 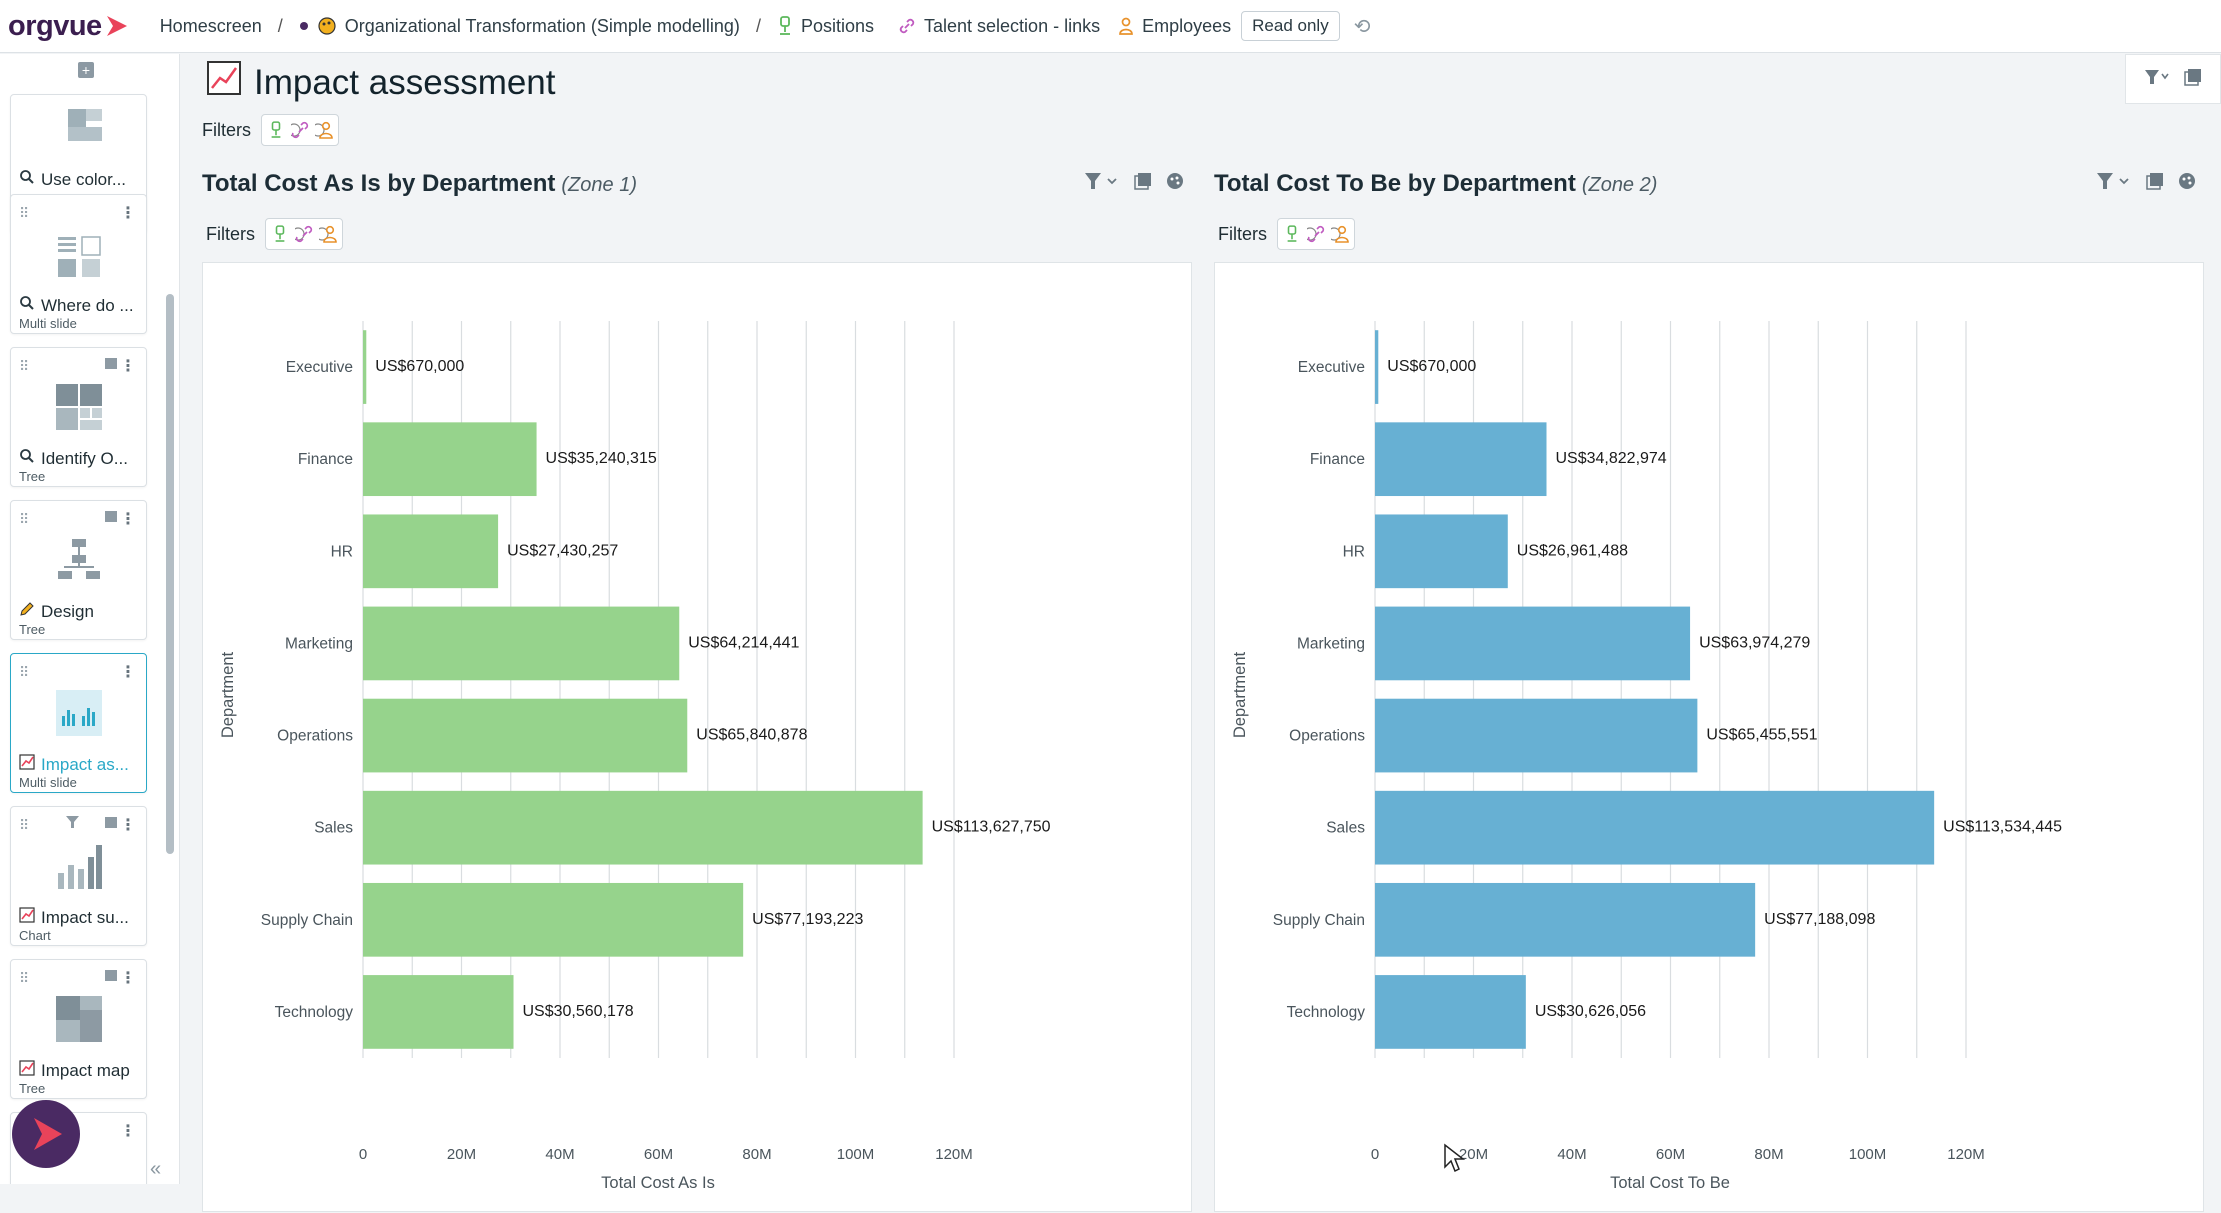 I want to click on y-category-label: Supply Chain, so click(x=307, y=920).